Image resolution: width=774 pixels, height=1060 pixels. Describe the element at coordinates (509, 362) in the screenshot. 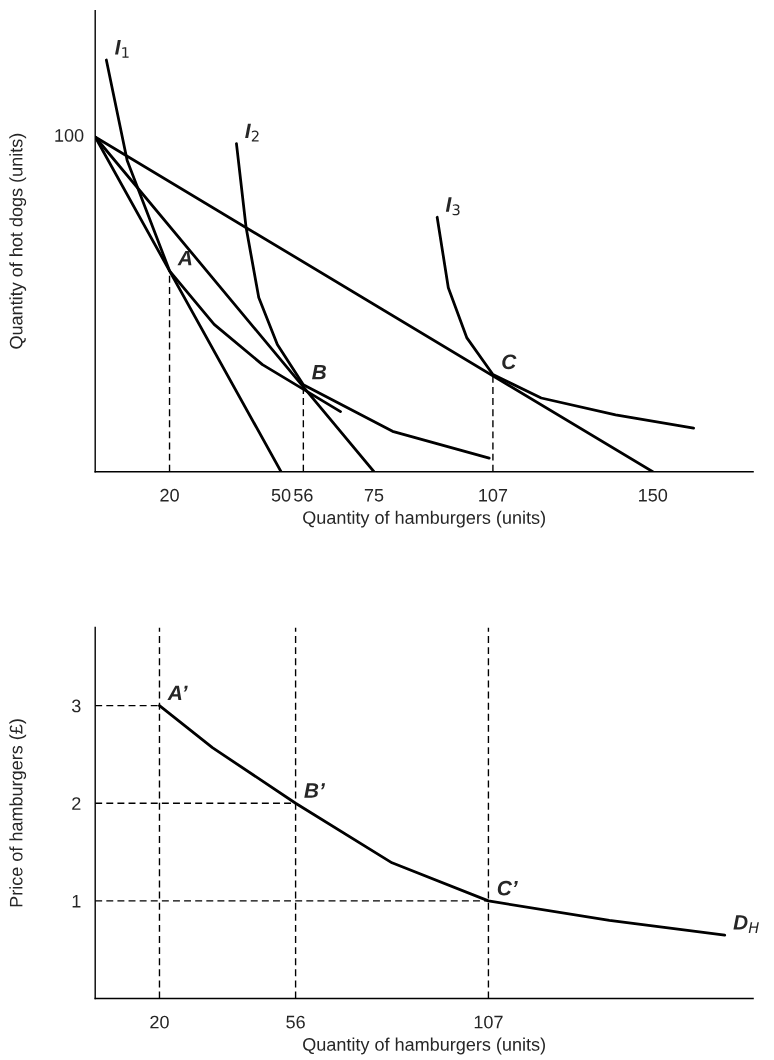

I see `annotation: C` at that location.